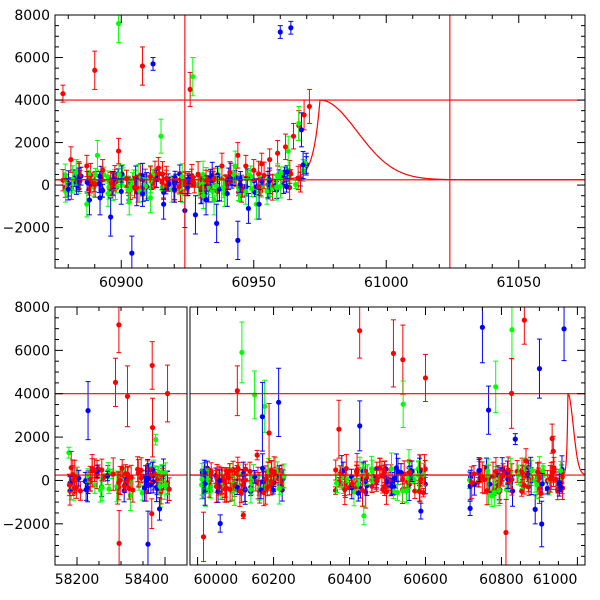 This screenshot has height=600, width=600. I want to click on y-tick-label: 0, so click(45, 186).